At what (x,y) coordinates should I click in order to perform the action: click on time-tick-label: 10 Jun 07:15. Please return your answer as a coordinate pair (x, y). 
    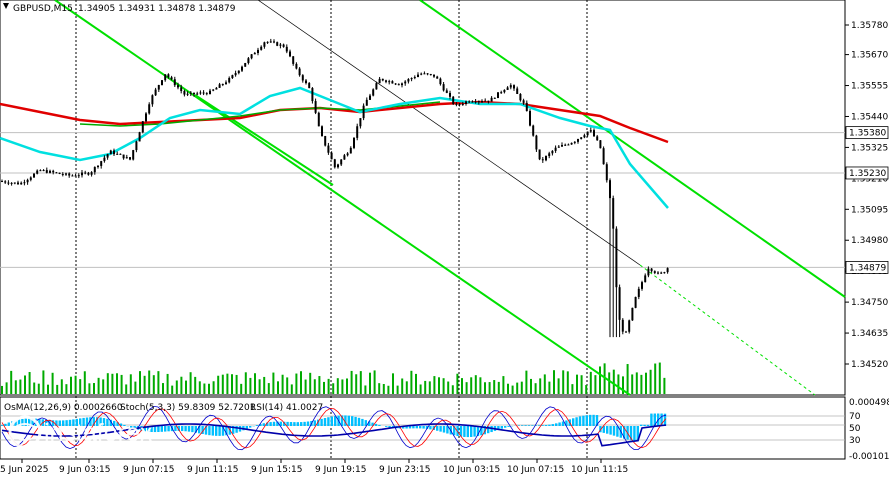
    Looking at the image, I should click on (535, 470).